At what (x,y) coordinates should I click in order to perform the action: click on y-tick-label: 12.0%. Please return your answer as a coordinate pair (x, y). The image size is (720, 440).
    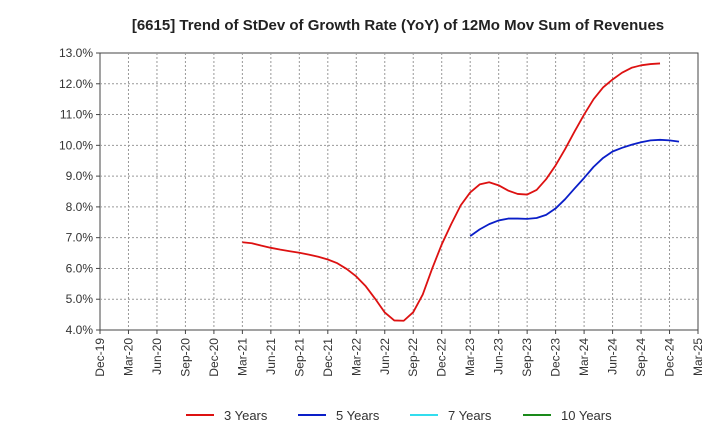
    Looking at the image, I should click on (76, 84).